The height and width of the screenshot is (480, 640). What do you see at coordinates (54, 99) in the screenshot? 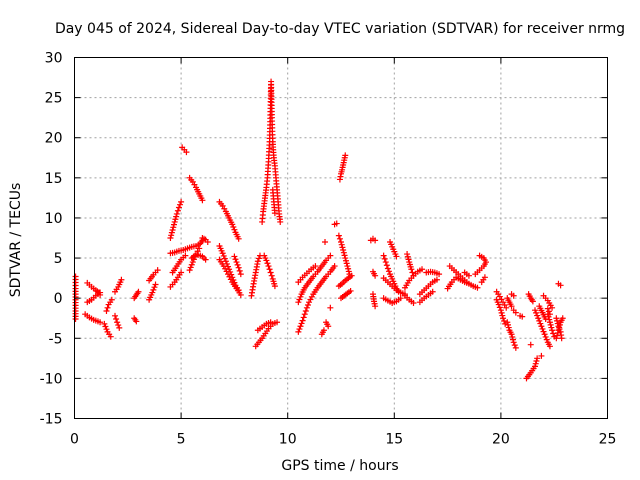
I see `y-tick-label: 25` at bounding box center [54, 99].